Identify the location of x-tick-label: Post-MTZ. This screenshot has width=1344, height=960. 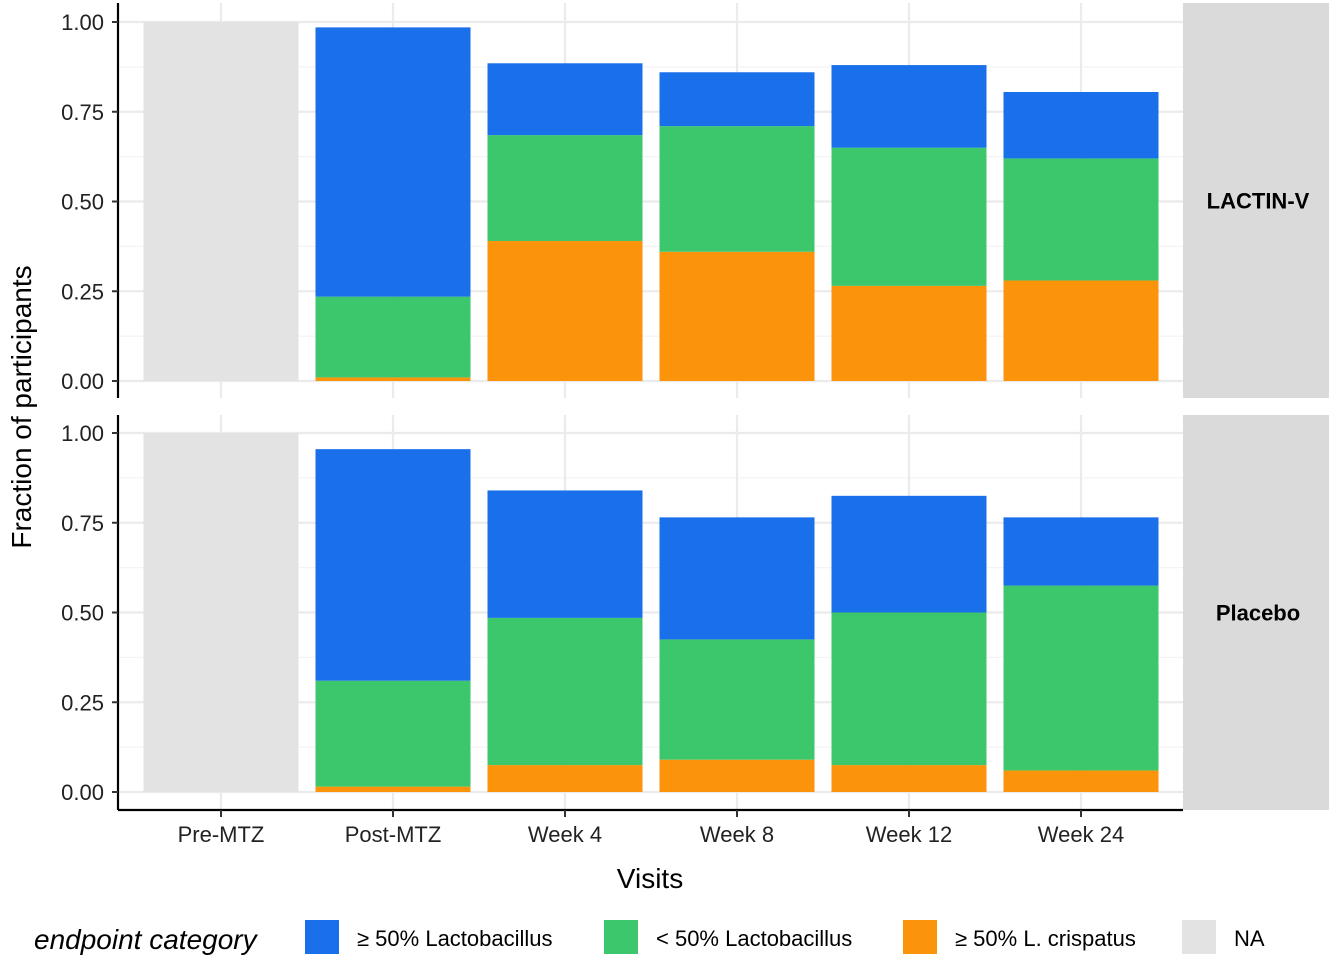
(393, 834).